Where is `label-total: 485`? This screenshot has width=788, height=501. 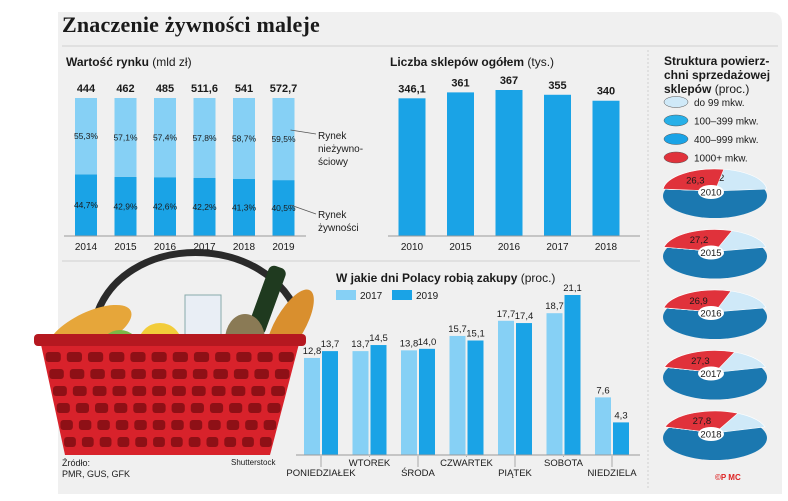 label-total: 485 is located at coordinates (165, 89).